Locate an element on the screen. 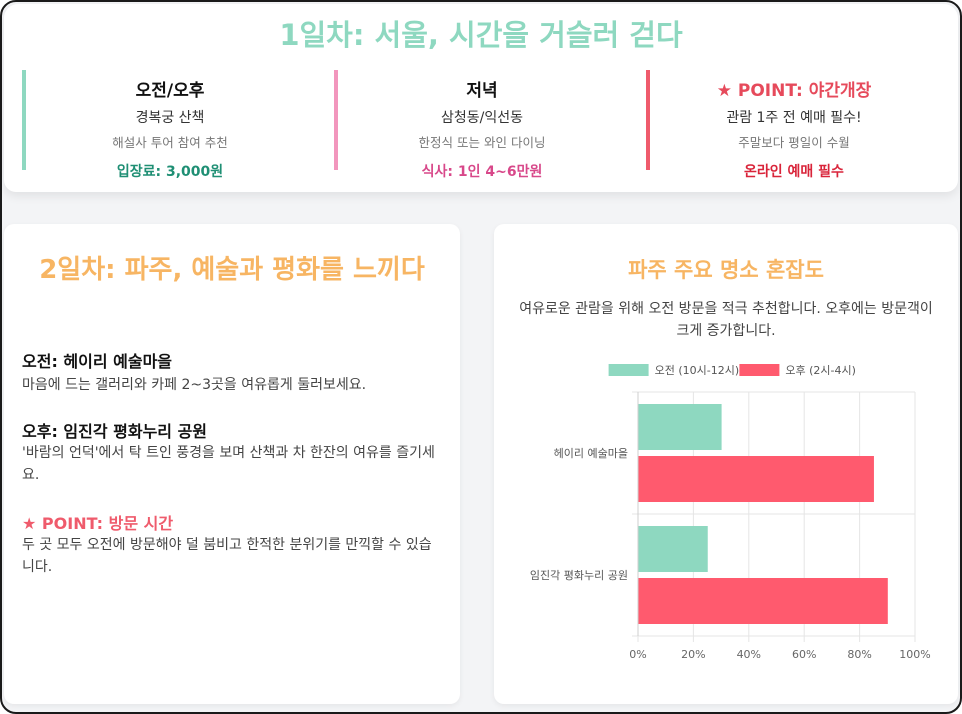 This screenshot has width=962, height=714. column-price: 식사: 1인 4~6만원 is located at coordinates (482, 172).